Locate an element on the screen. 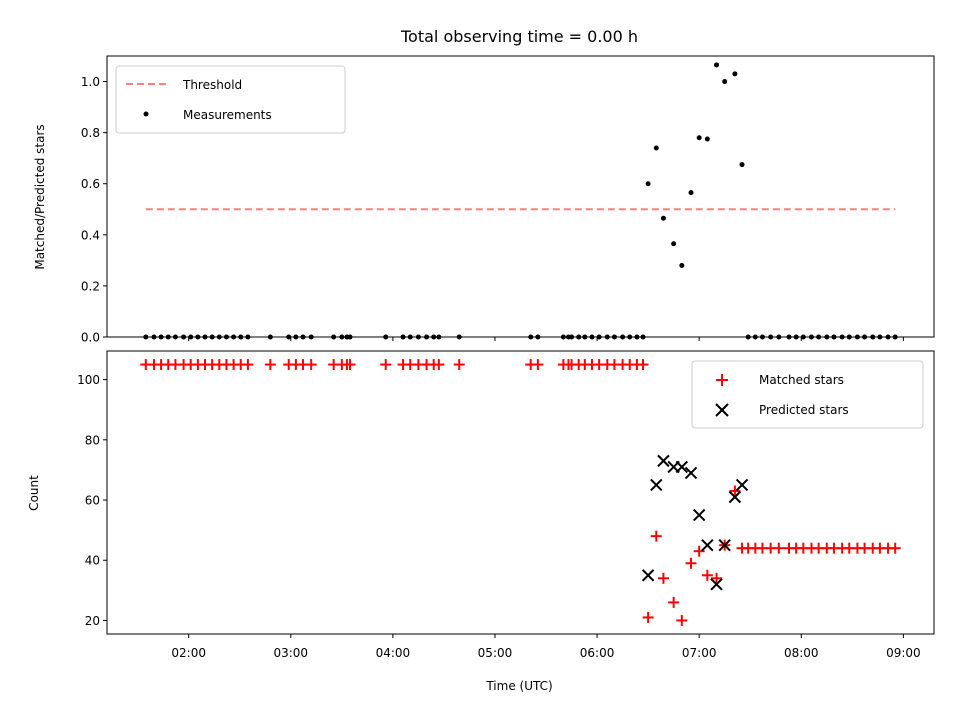 This screenshot has height=720, width=960. legend-predicted-swatch is located at coordinates (722, 410).